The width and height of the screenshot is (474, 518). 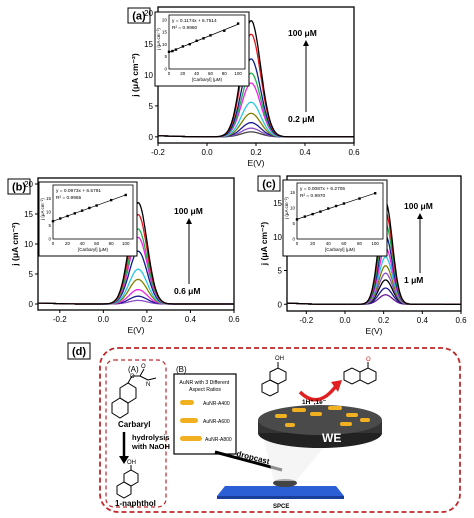 I want to click on carbaryl-carbonyl-o: O, so click(x=143, y=367).